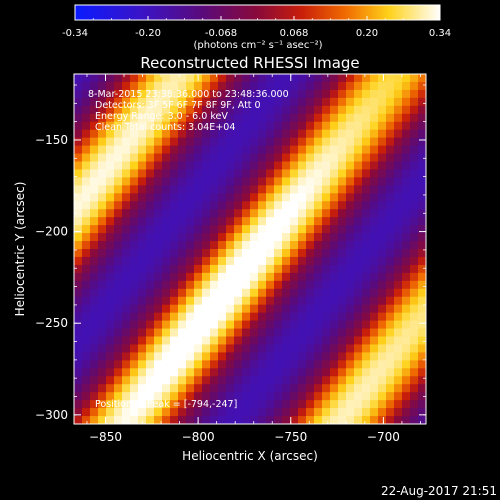 This screenshot has height=500, width=500. Describe the element at coordinates (188, 94) in the screenshot. I see `info-line-time: 8-Mar-2015 23:38:36.000 to 23:48:36.000` at that location.